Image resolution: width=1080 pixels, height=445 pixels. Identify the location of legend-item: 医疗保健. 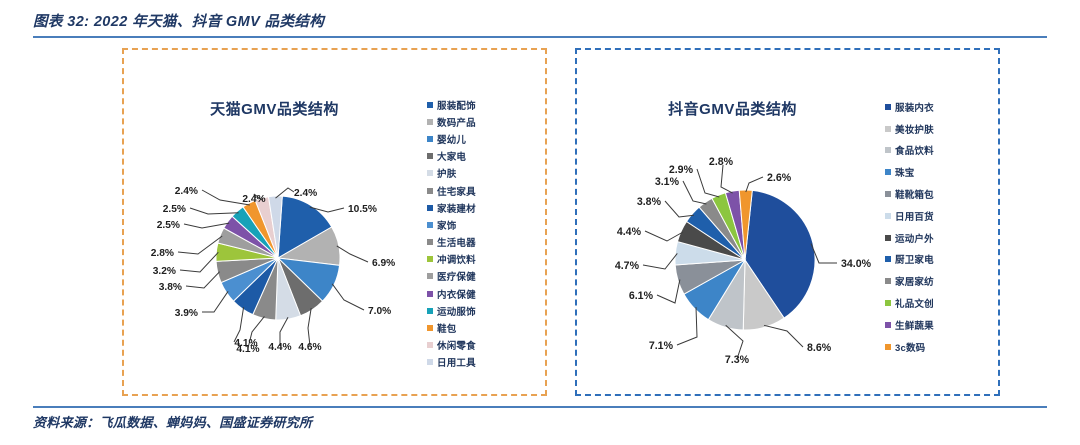
(451, 276).